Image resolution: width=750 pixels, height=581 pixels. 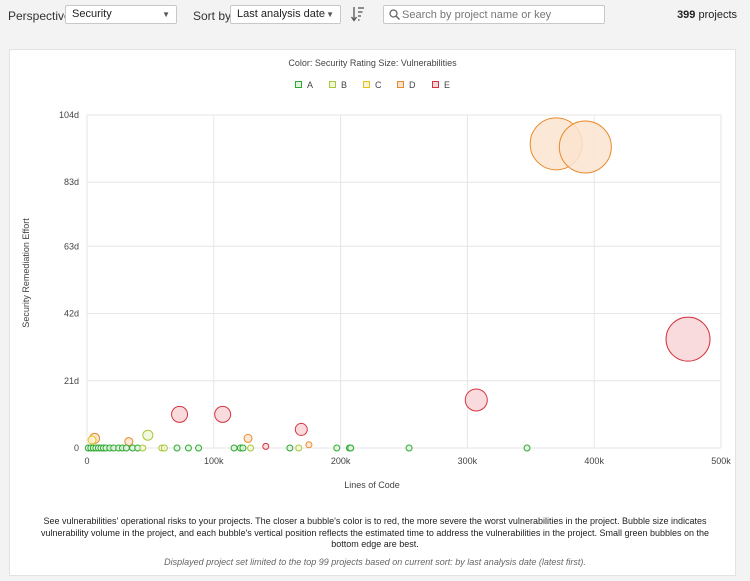 I want to click on legend-label-e: E, so click(x=447, y=85).